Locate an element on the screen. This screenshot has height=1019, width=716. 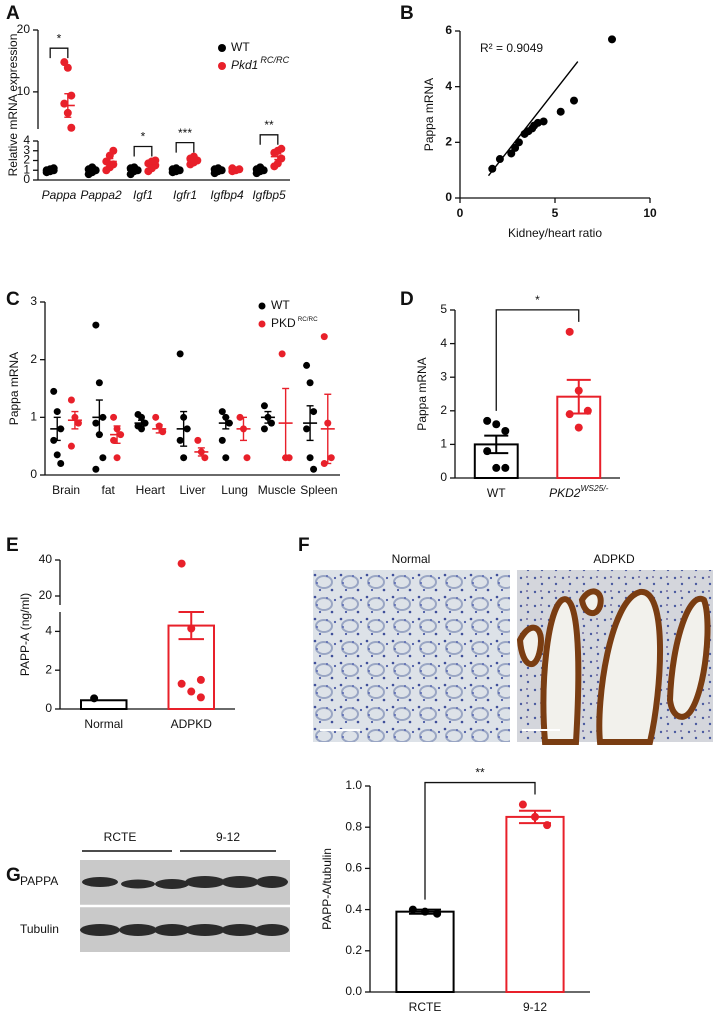
label-text: Igfbp5 is located at coordinates (269, 195).